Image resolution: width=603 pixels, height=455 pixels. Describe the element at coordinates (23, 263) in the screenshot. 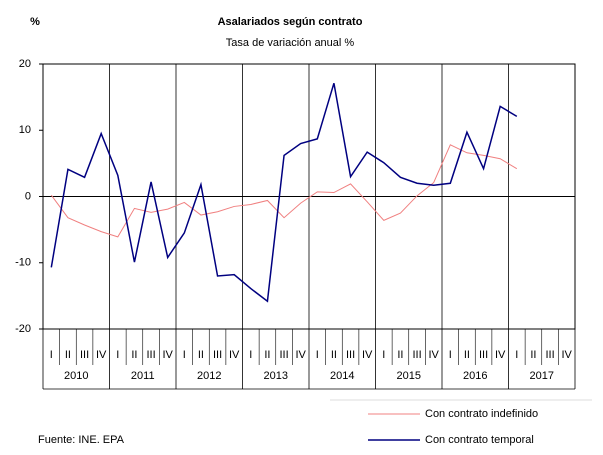

I see `y-tick-label: -10` at that location.